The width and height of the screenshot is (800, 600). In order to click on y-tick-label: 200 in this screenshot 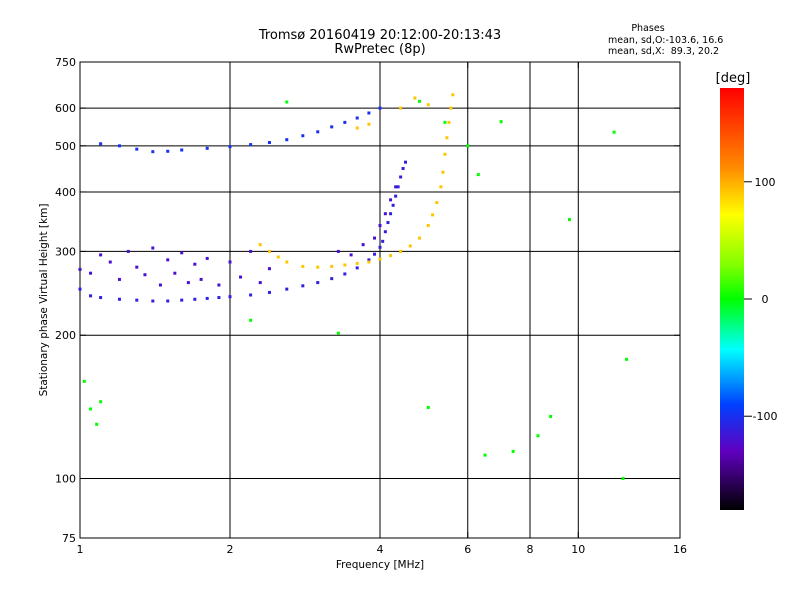, I will do `click(65, 335)`.